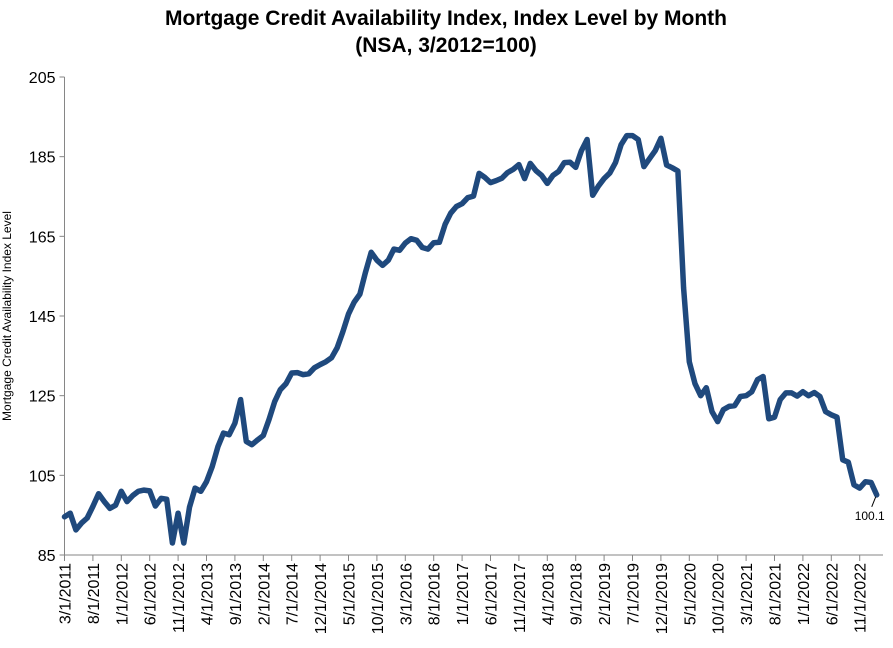 This screenshot has height=648, width=893. What do you see at coordinates (350, 594) in the screenshot?
I see `x-tick-label: 5/1/2015` at bounding box center [350, 594].